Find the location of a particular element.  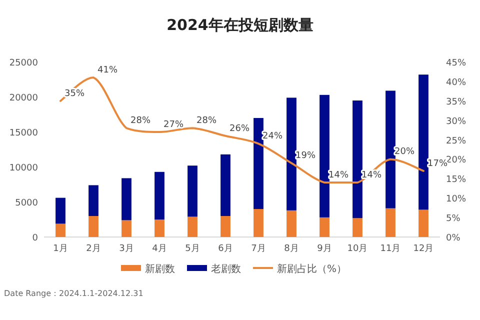

chart-title: 2024年在投短剧数量 is located at coordinates (240, 25).